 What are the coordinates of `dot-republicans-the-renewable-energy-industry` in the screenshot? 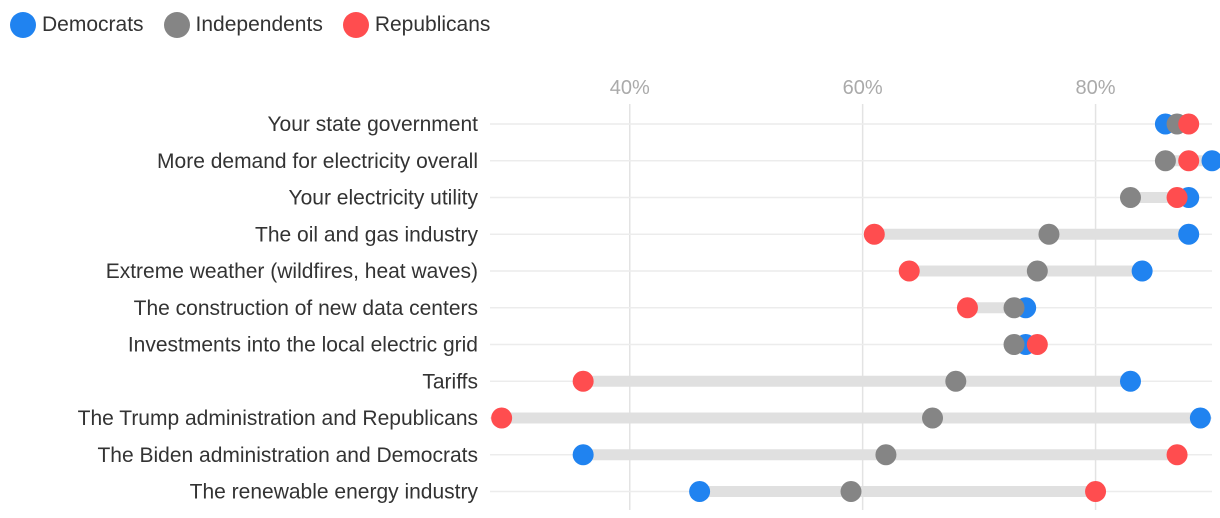 It's located at (1096, 491).